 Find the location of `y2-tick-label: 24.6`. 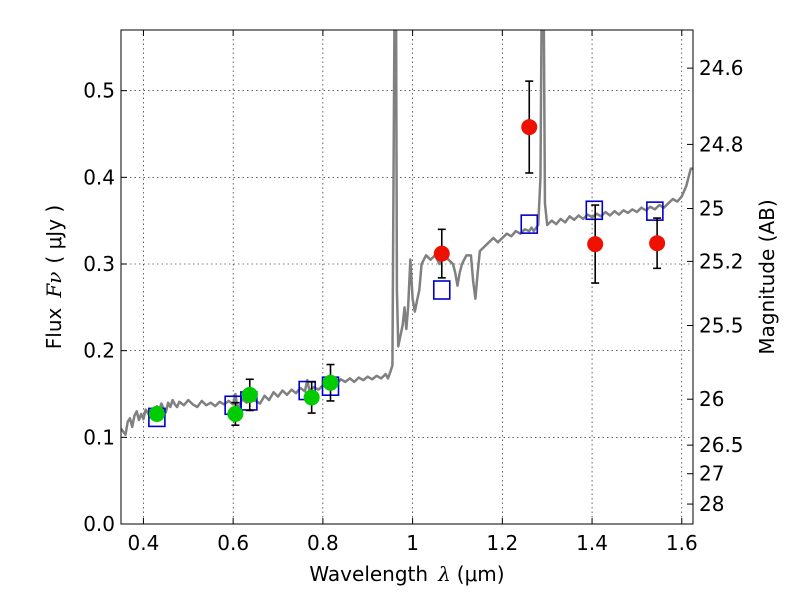

y2-tick-label: 24.6 is located at coordinates (721, 68).